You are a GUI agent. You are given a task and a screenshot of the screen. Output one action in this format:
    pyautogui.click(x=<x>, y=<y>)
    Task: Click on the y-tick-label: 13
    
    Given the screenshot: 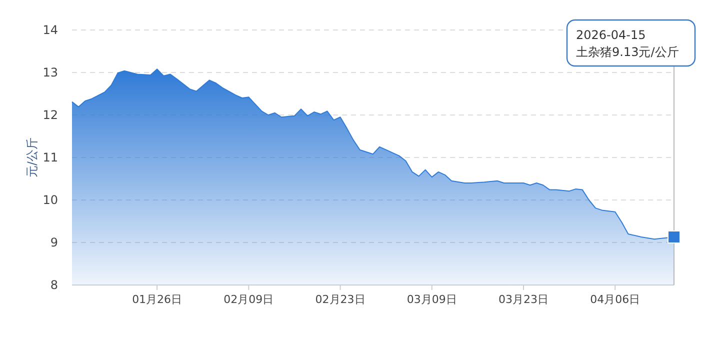 What is the action you would take?
    pyautogui.click(x=50, y=73)
    